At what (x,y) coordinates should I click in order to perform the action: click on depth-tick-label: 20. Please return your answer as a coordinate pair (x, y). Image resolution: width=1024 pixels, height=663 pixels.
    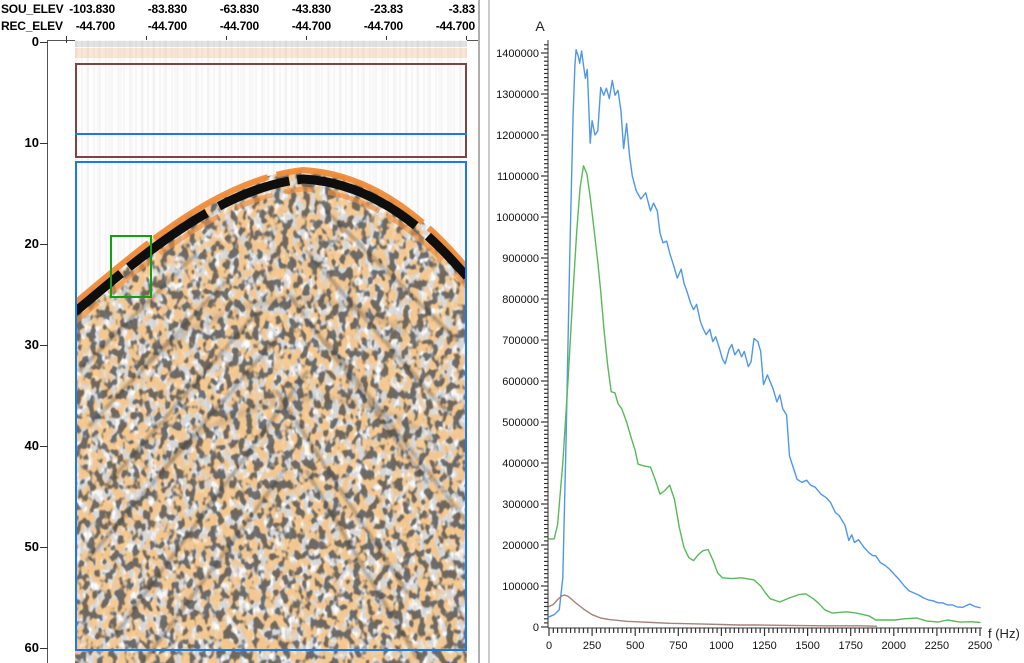
    Looking at the image, I should click on (31, 243).